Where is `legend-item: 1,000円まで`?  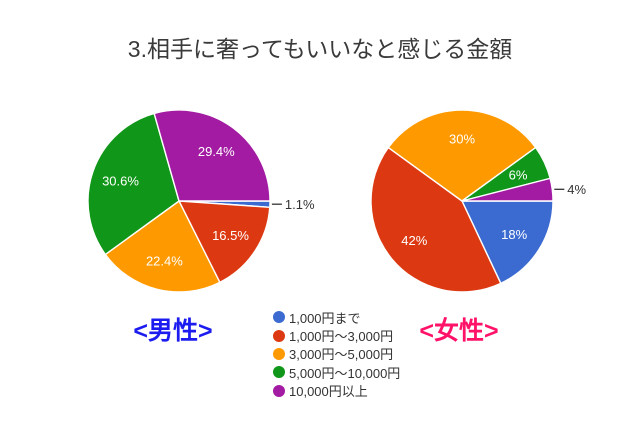
legend-item: 1,000円まで is located at coordinates (336, 317).